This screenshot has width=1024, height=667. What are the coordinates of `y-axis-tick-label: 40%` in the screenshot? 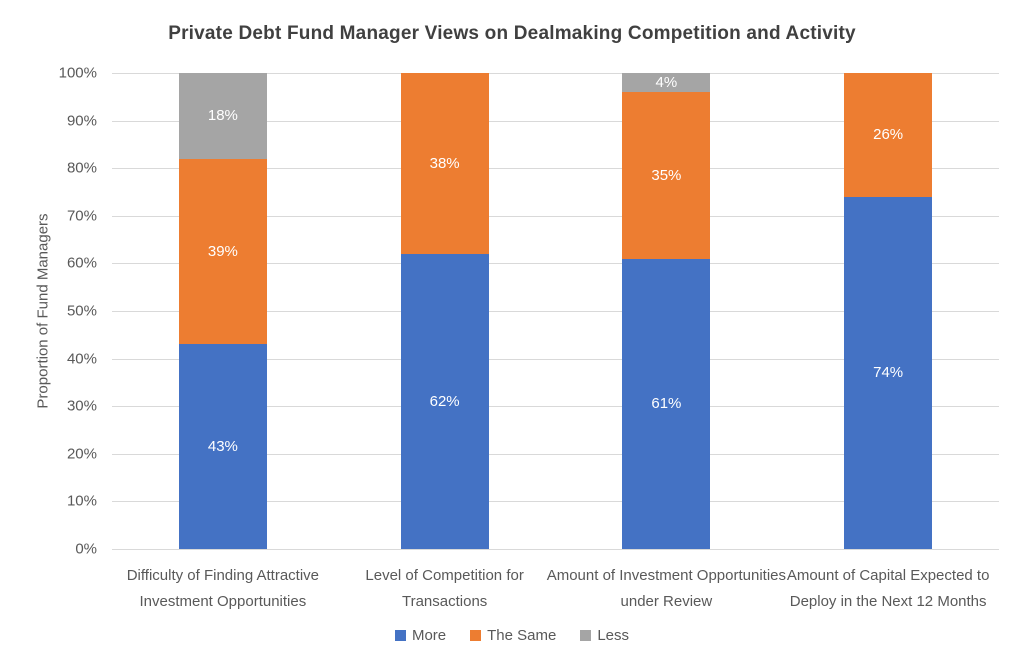 It's located at (81, 359).